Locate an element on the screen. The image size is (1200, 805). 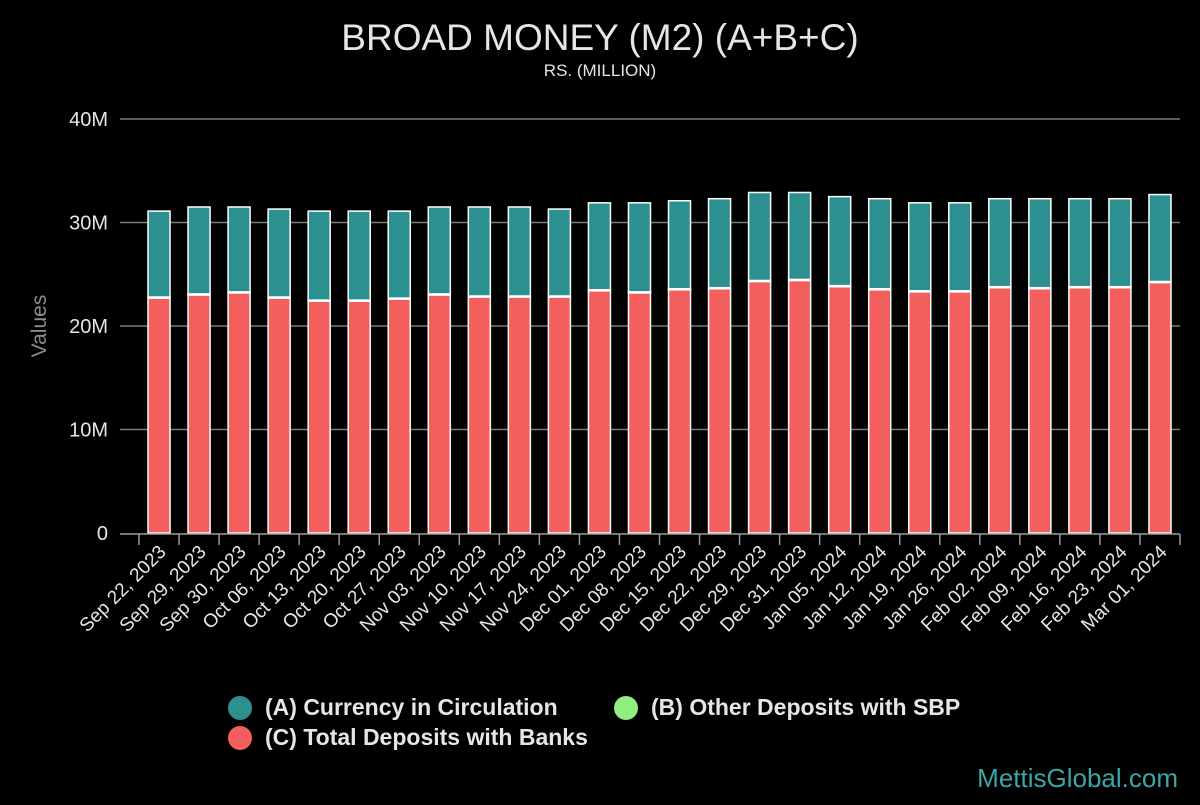
y-tick-label: 30M is located at coordinates (88, 224).